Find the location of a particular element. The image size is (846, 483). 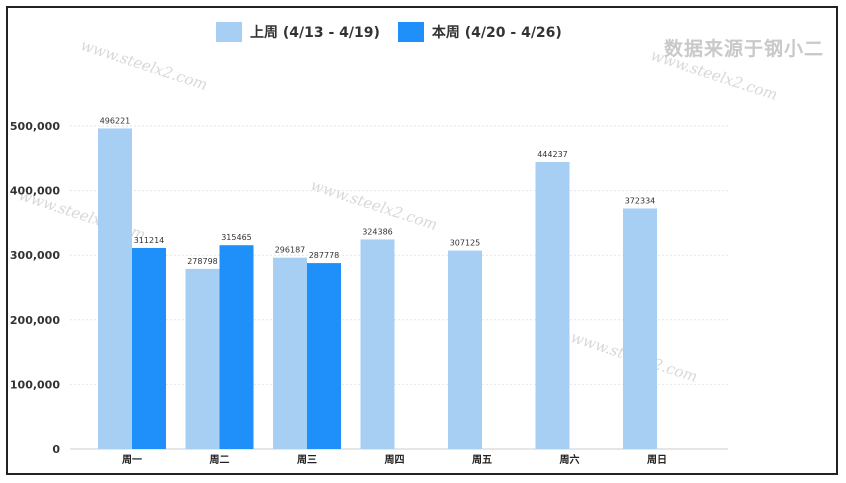

y-tick-label: 500,000 is located at coordinates (35, 126).